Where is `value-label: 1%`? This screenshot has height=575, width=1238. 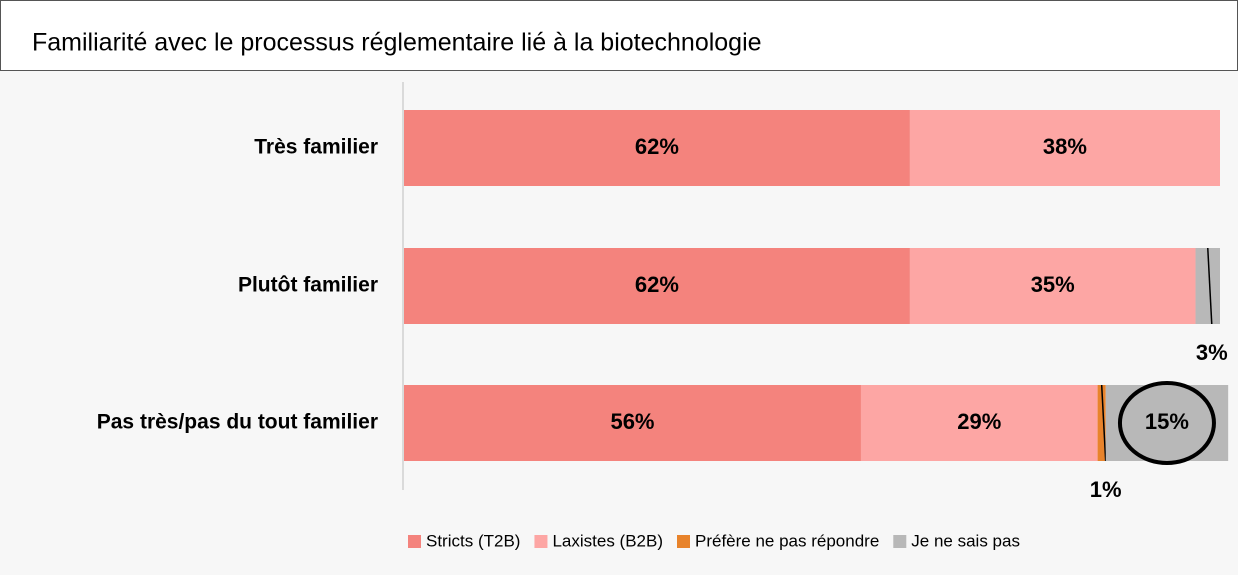 value-label: 1% is located at coordinates (1106, 489).